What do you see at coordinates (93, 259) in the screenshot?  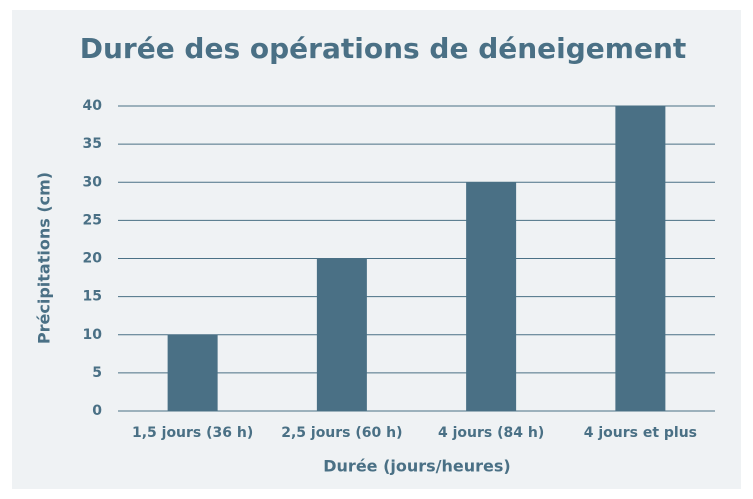 I see `y-tick-label: 20` at bounding box center [93, 259].